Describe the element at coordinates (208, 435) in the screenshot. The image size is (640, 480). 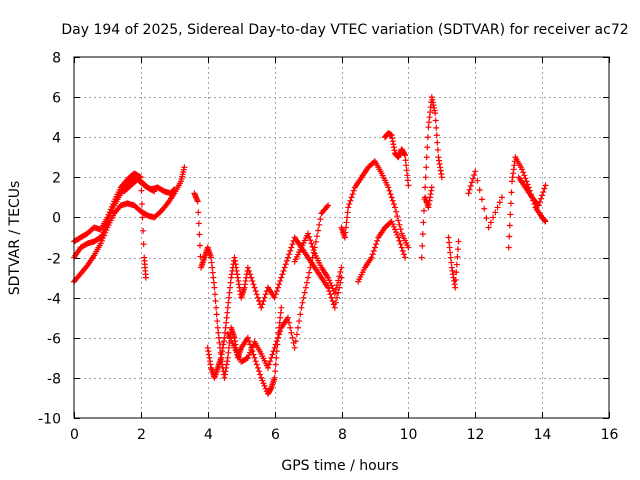
I see `x-tick-label: 4` at that location.